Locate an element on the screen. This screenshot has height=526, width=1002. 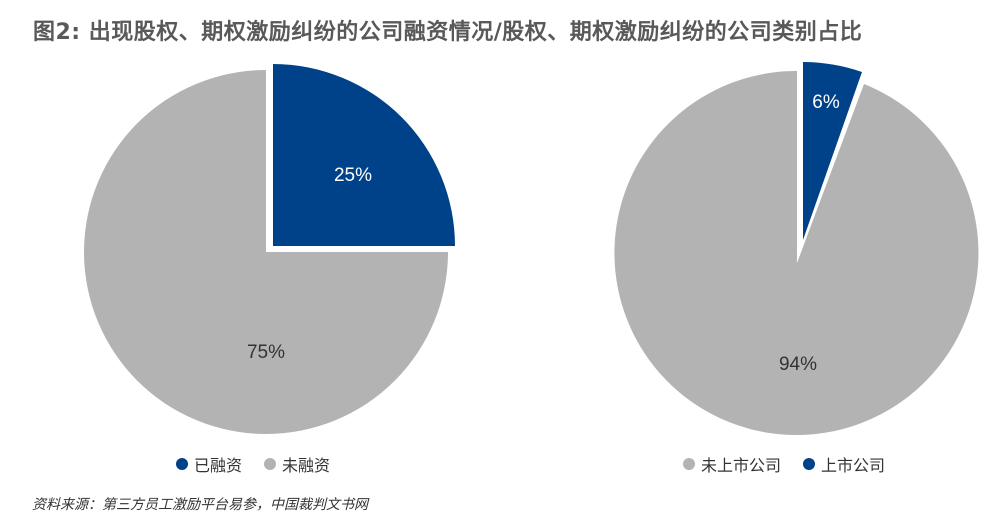
right-pie-label-unlisted: 94% is located at coordinates (798, 364).